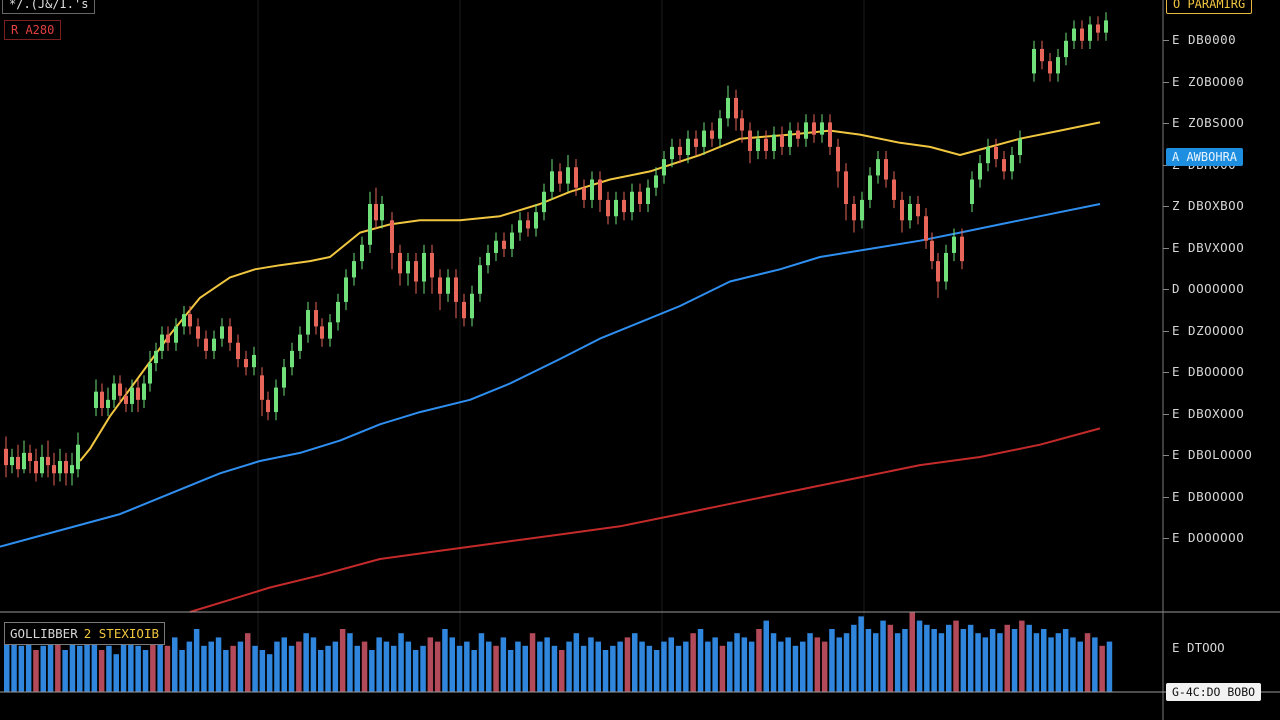  What do you see at coordinates (84, 633) in the screenshot?
I see `volume-legend: GOLLIBBER 2 STEXIOIB` at bounding box center [84, 633].